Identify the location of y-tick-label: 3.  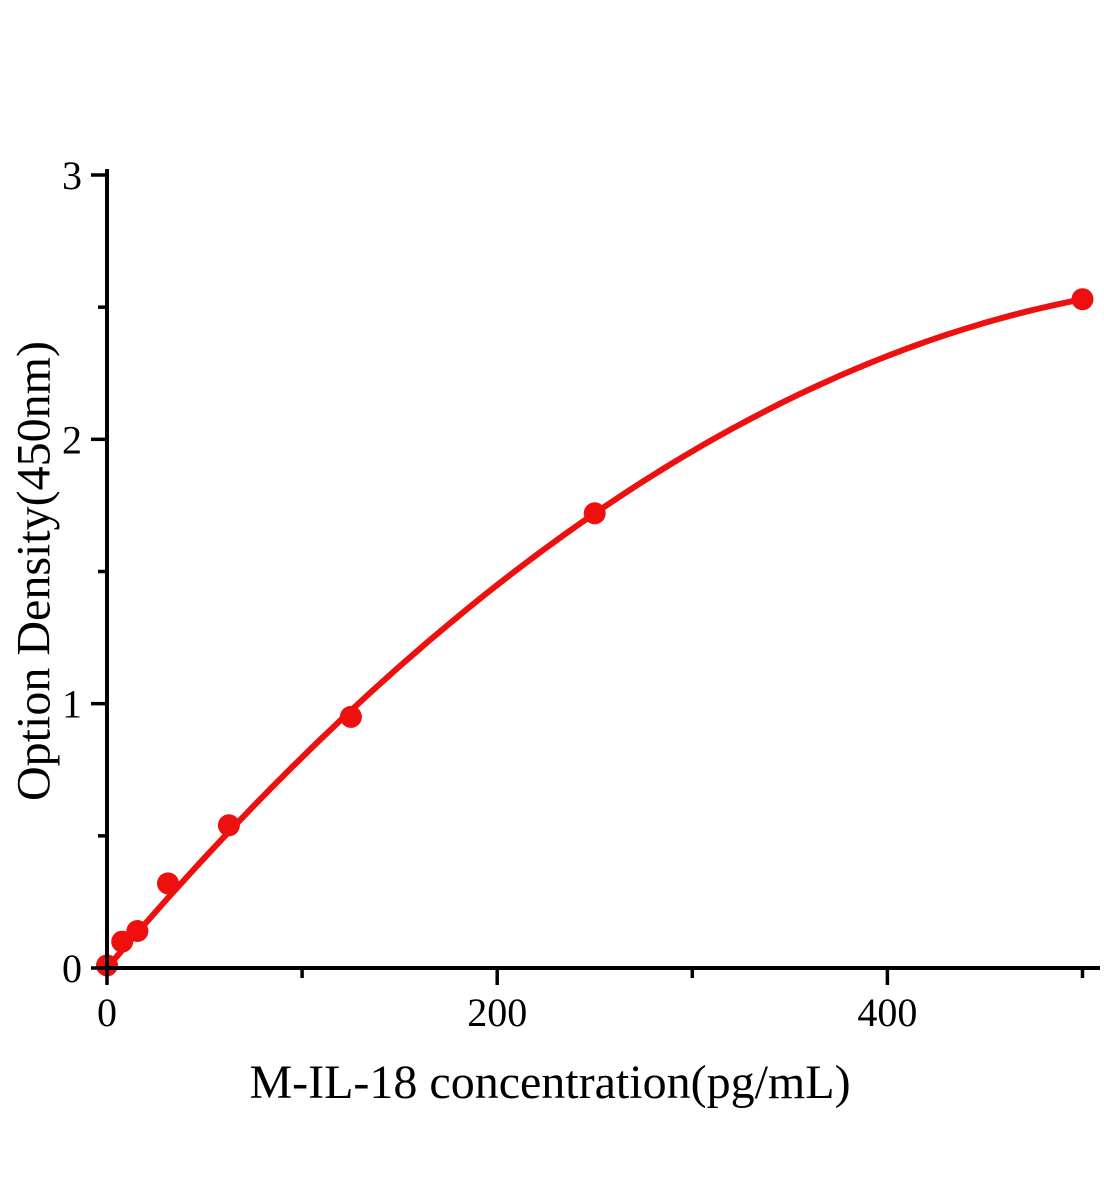
(72, 175).